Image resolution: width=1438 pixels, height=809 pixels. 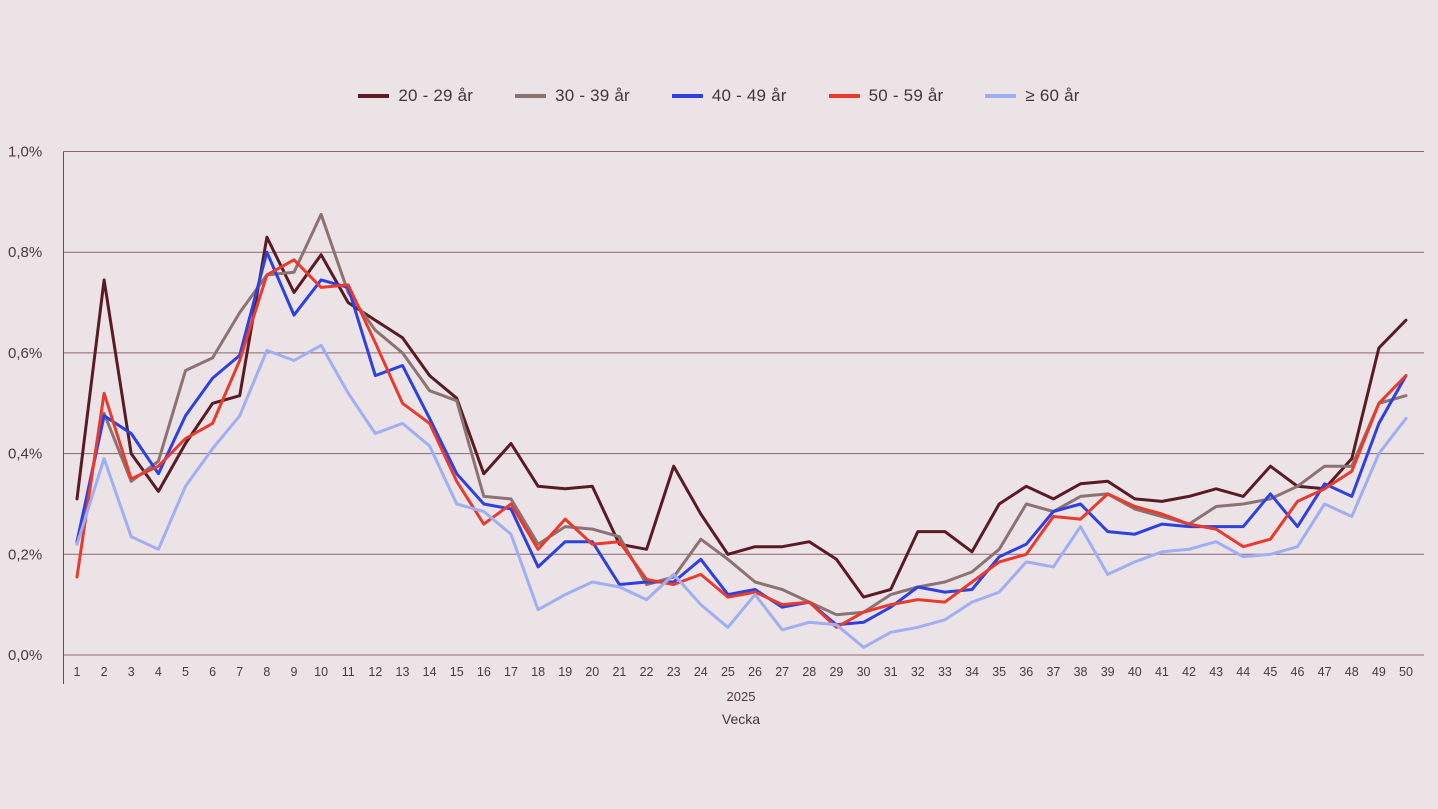 I want to click on legend-label-40-49: 40 - 49 år, so click(x=749, y=95).